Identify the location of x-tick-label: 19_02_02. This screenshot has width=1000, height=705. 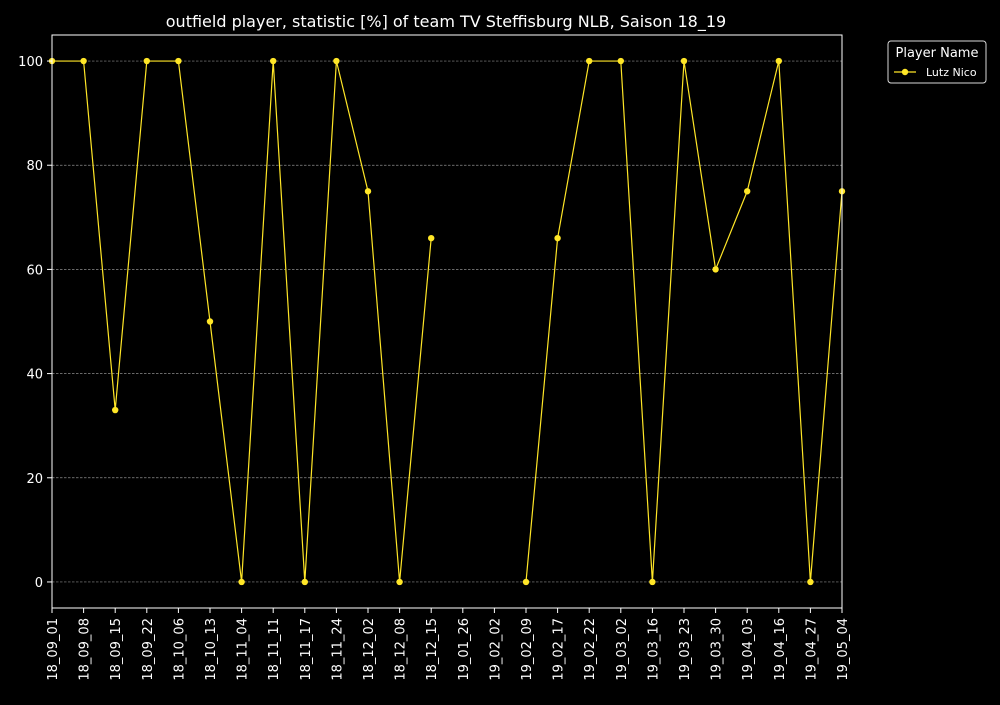
(495, 649).